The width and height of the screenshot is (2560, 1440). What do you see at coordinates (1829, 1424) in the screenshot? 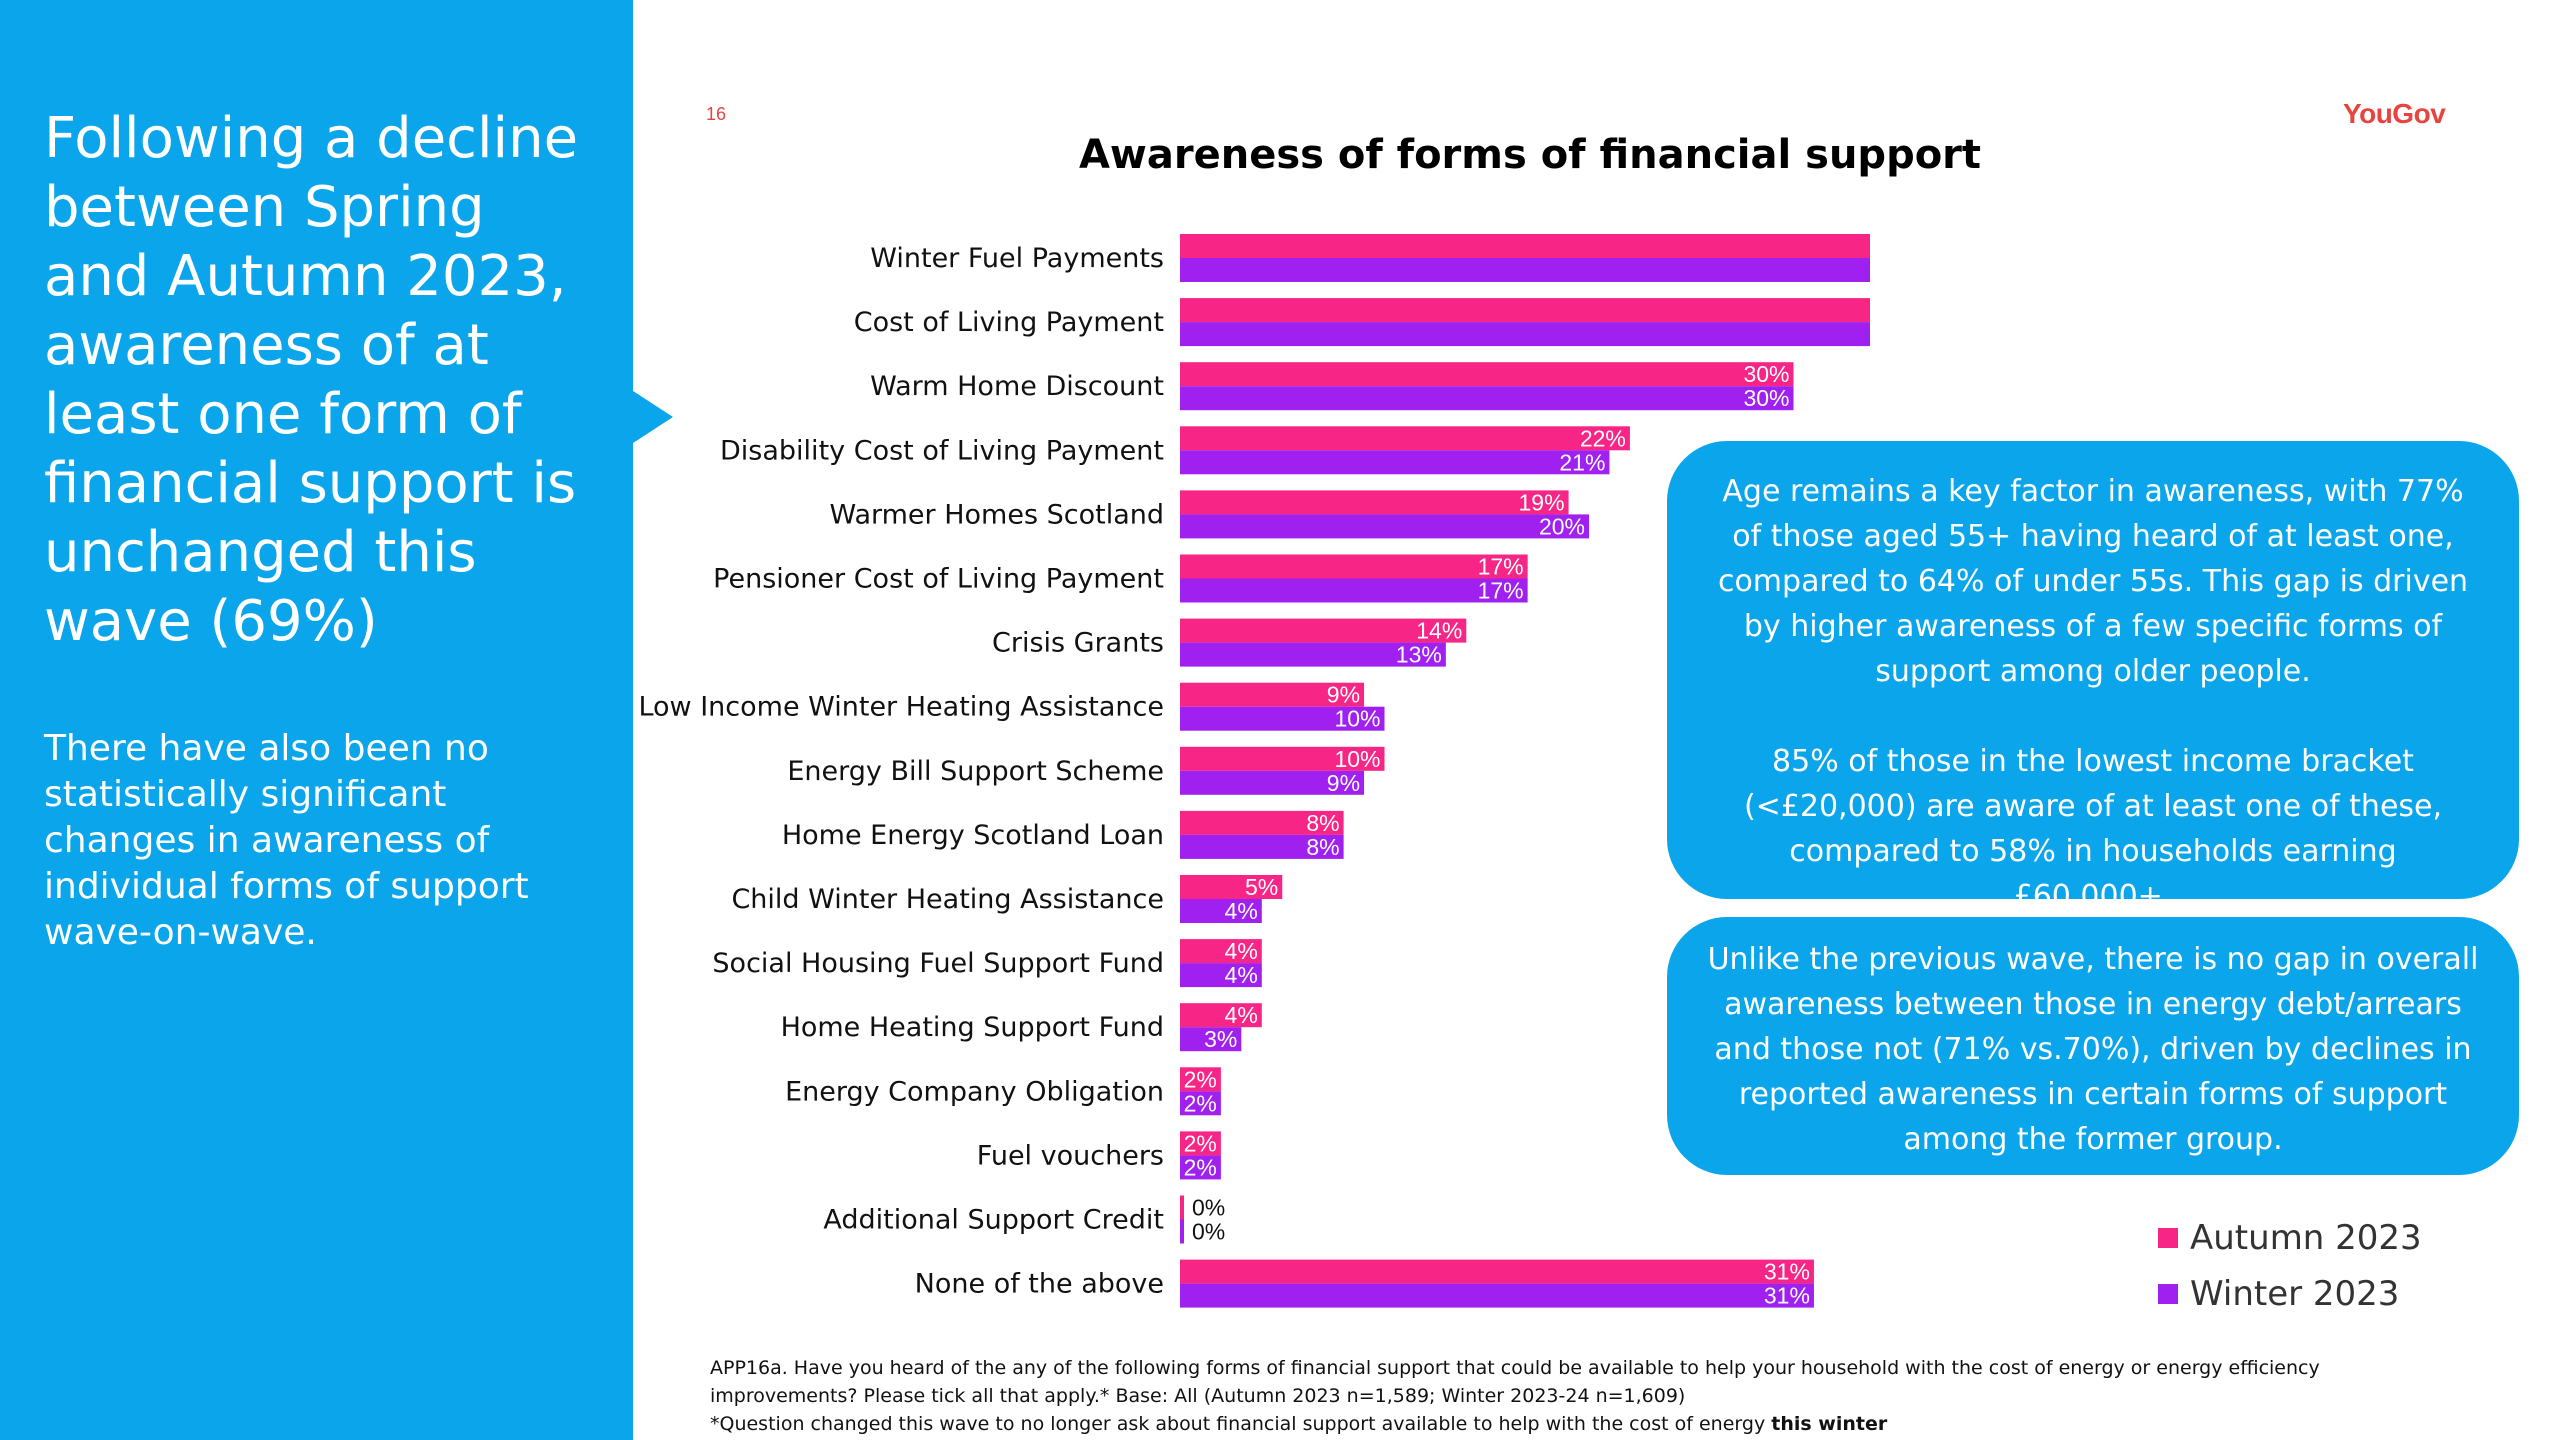
I see `footnote-note-emphasis: this winter` at bounding box center [1829, 1424].